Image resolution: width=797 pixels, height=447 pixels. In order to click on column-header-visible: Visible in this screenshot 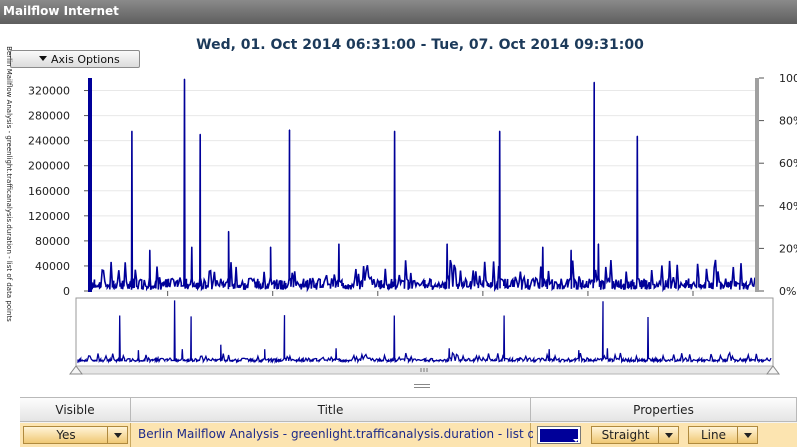, I will do `click(75, 410)`.